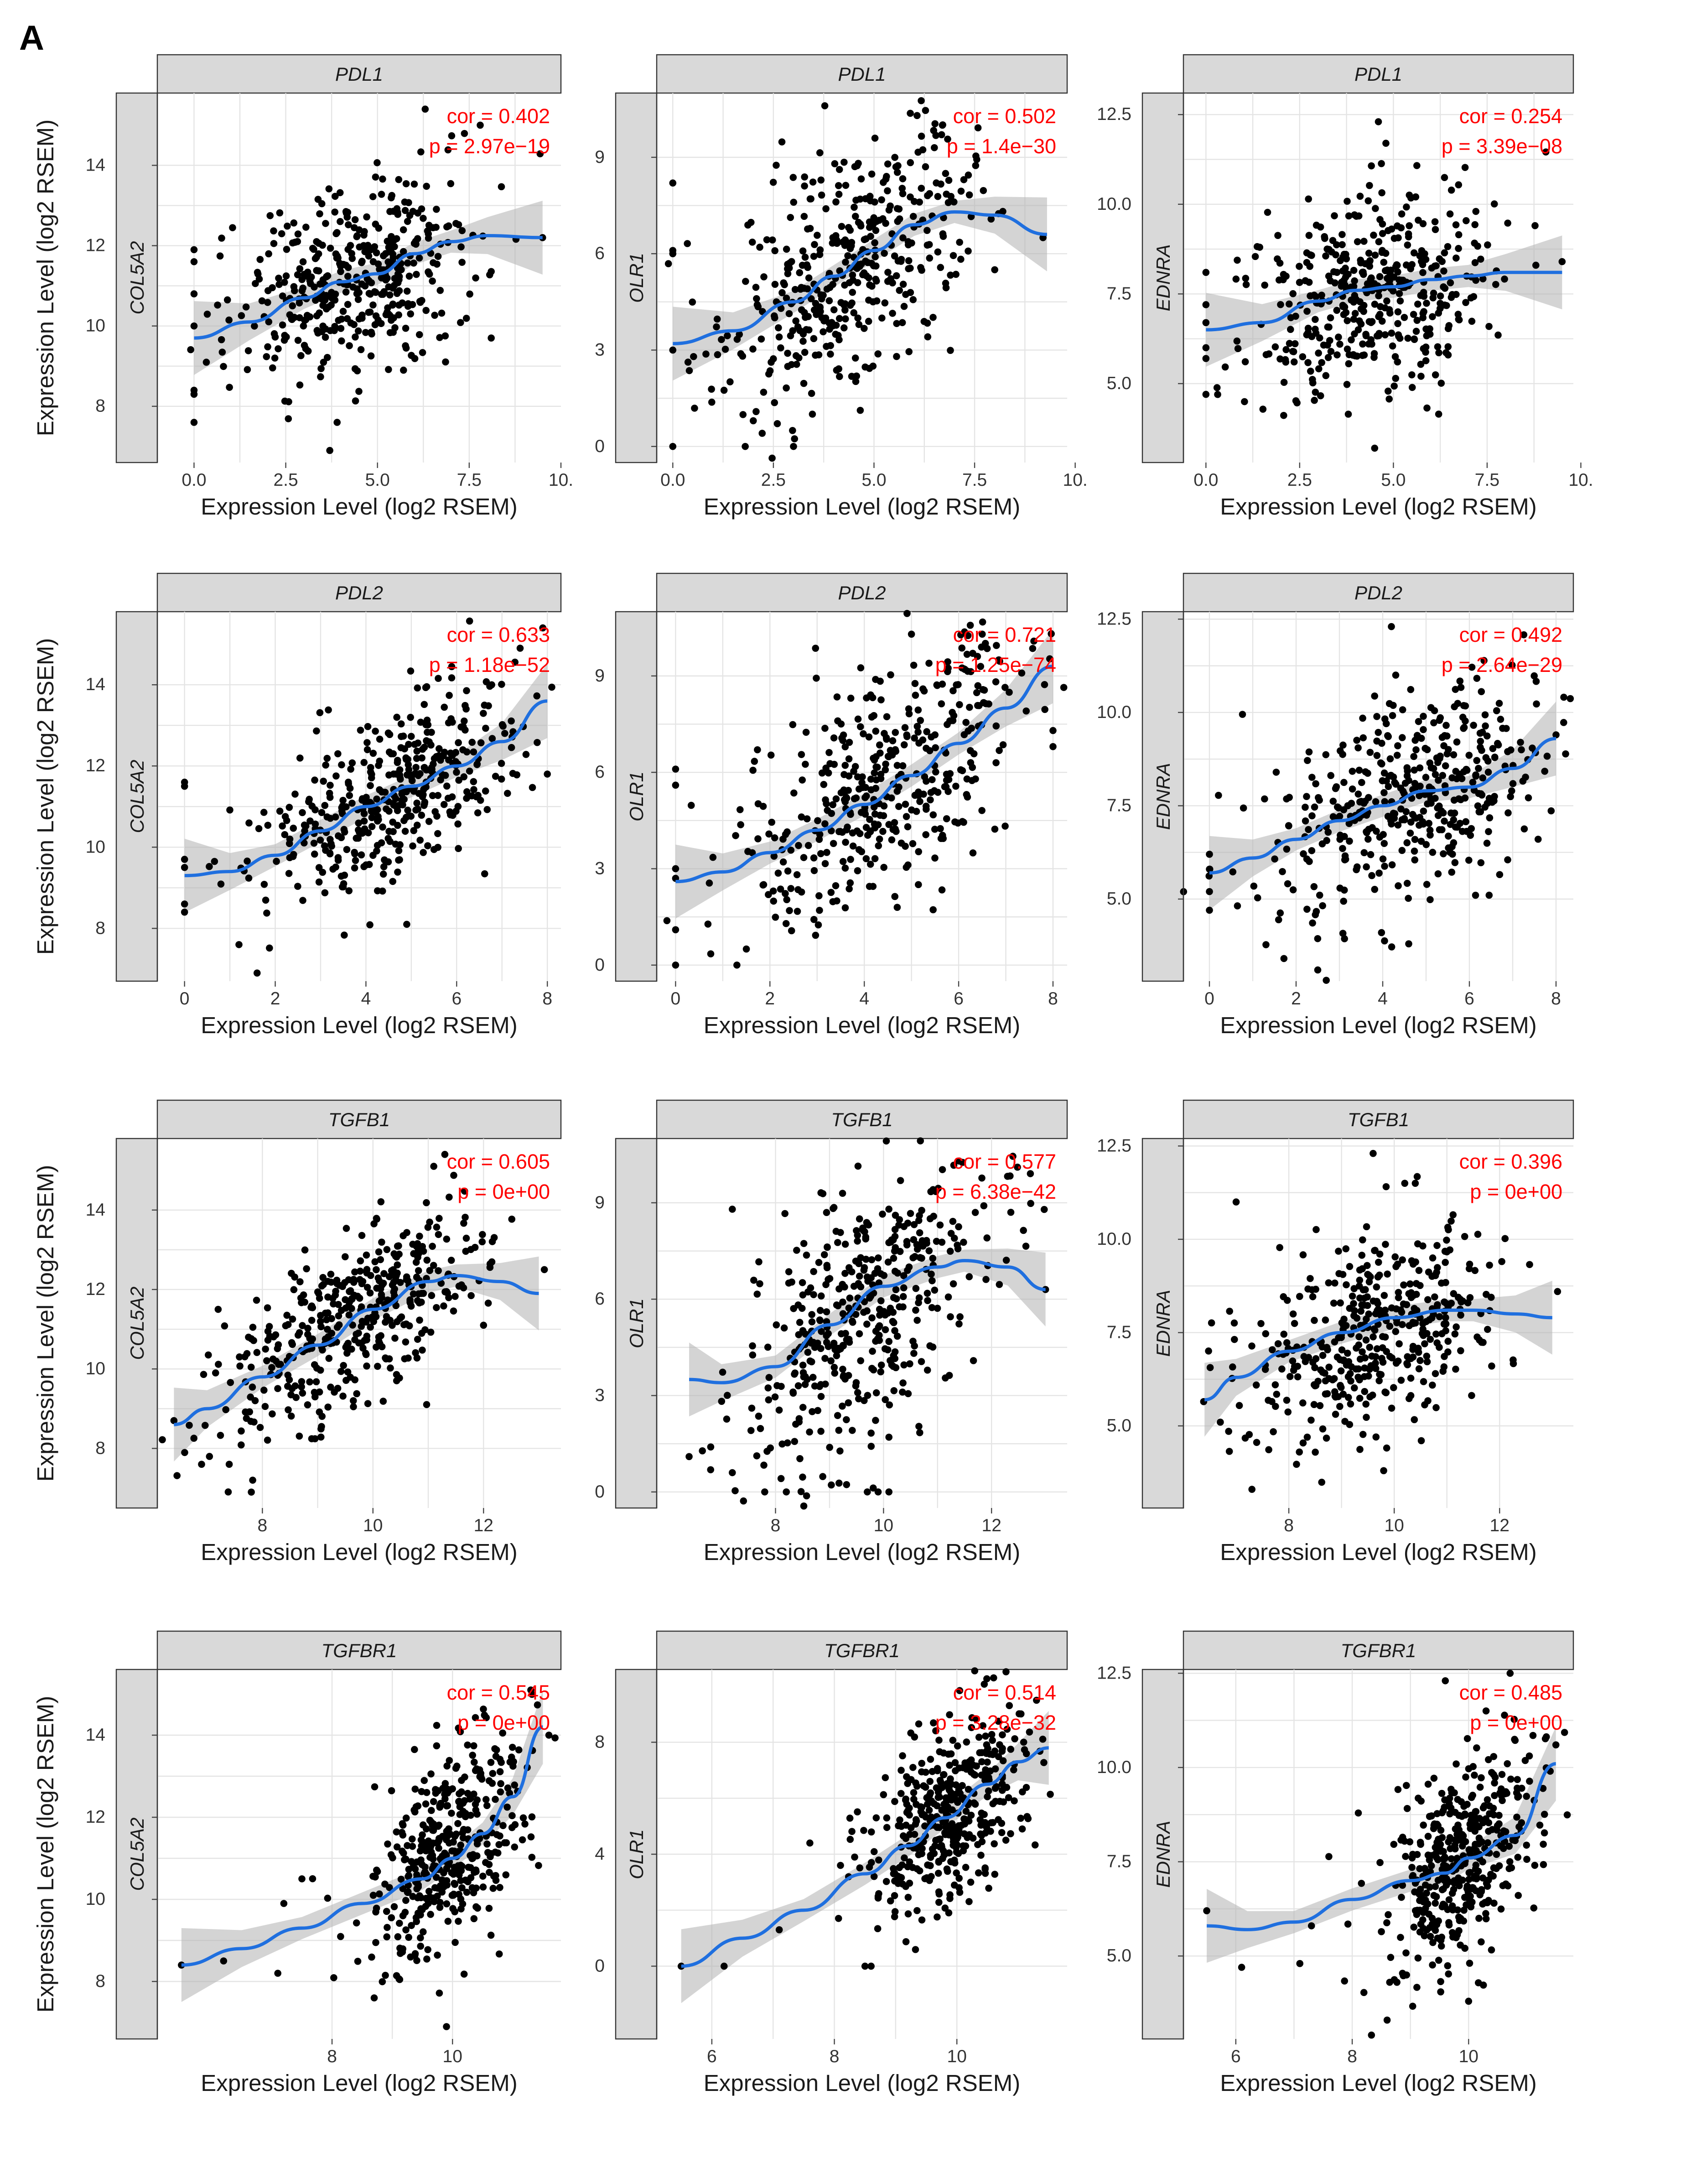  I want to click on facet-strip-top, so click(1378, 1119).